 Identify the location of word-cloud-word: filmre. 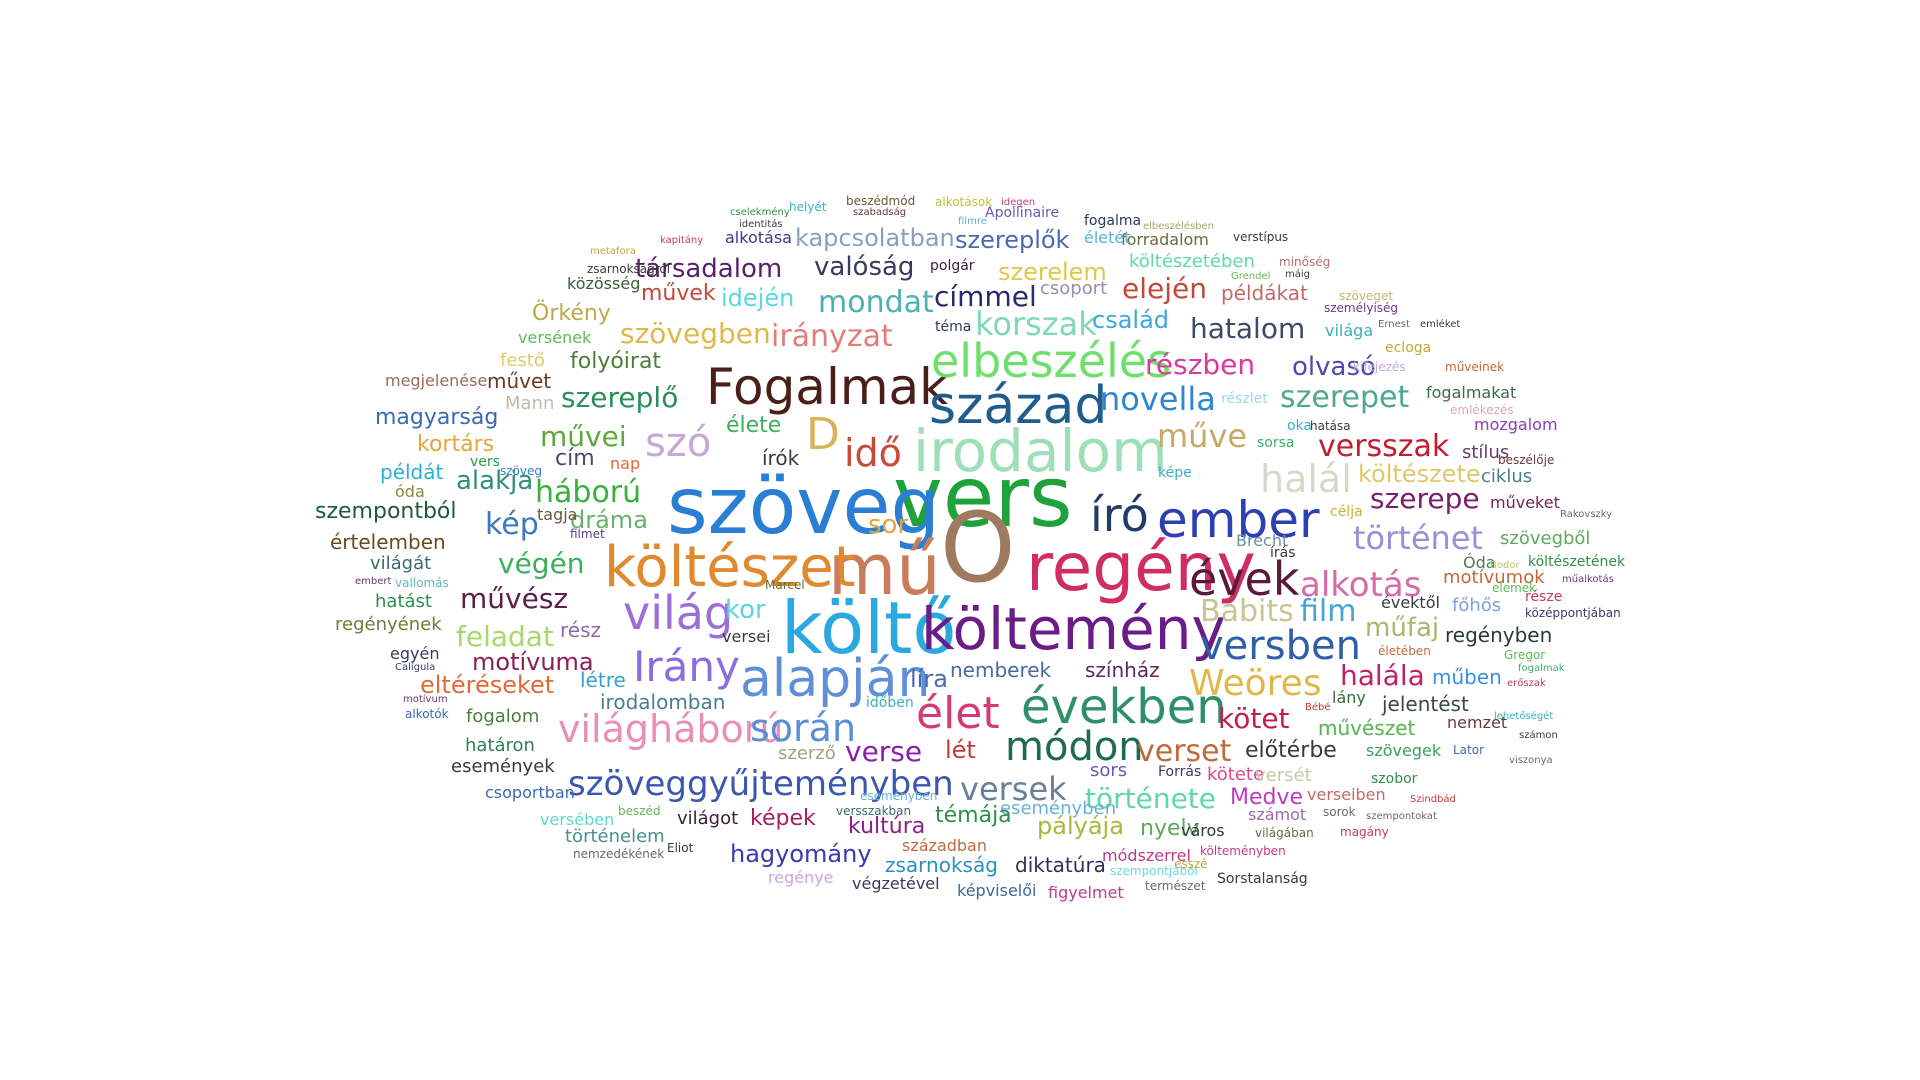
(972, 221).